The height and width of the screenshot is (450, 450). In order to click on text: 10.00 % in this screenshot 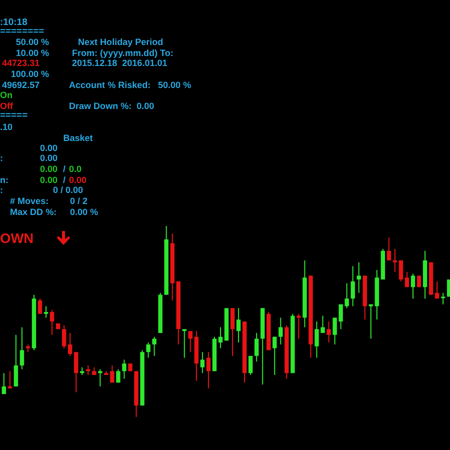, I will do `click(32, 53)`.